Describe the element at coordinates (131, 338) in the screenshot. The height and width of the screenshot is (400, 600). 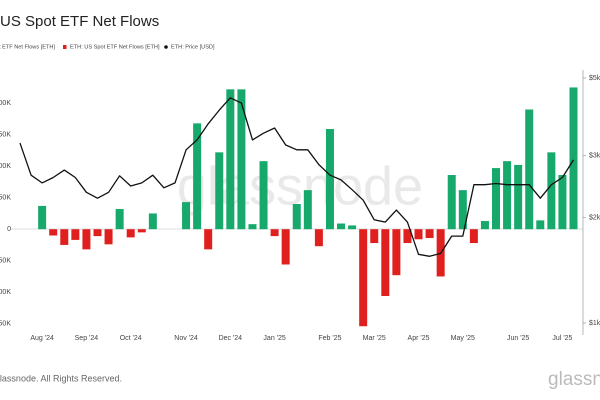
I see `x-tick-label: Oct '24` at that location.